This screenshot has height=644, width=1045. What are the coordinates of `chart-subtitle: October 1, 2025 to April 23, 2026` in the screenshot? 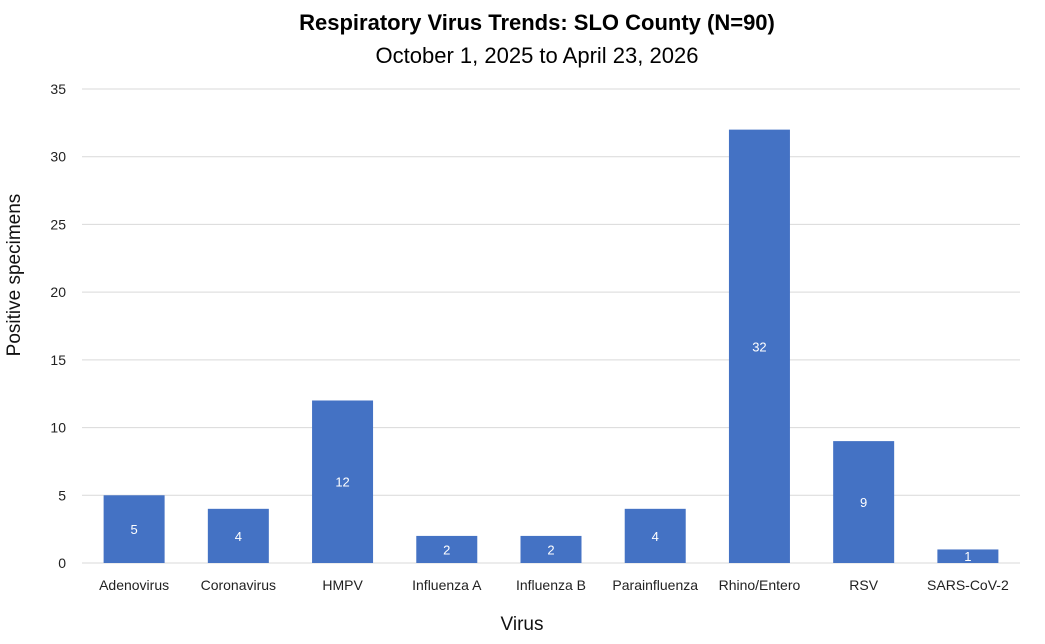 It's located at (537, 55).